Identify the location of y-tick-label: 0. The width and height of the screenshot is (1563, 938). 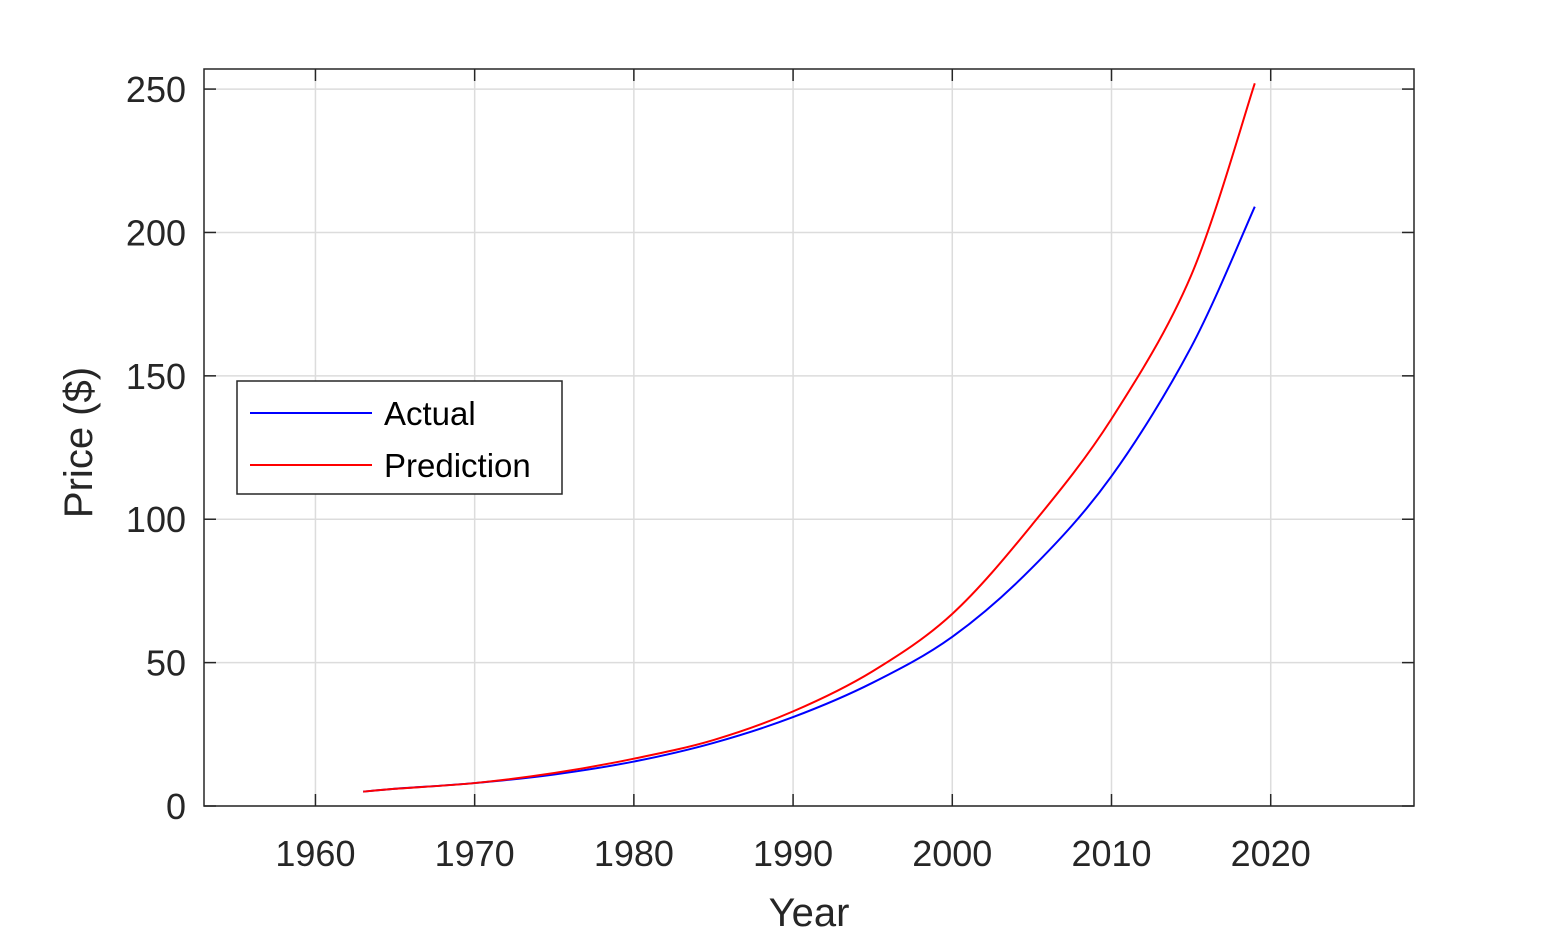
(176, 806).